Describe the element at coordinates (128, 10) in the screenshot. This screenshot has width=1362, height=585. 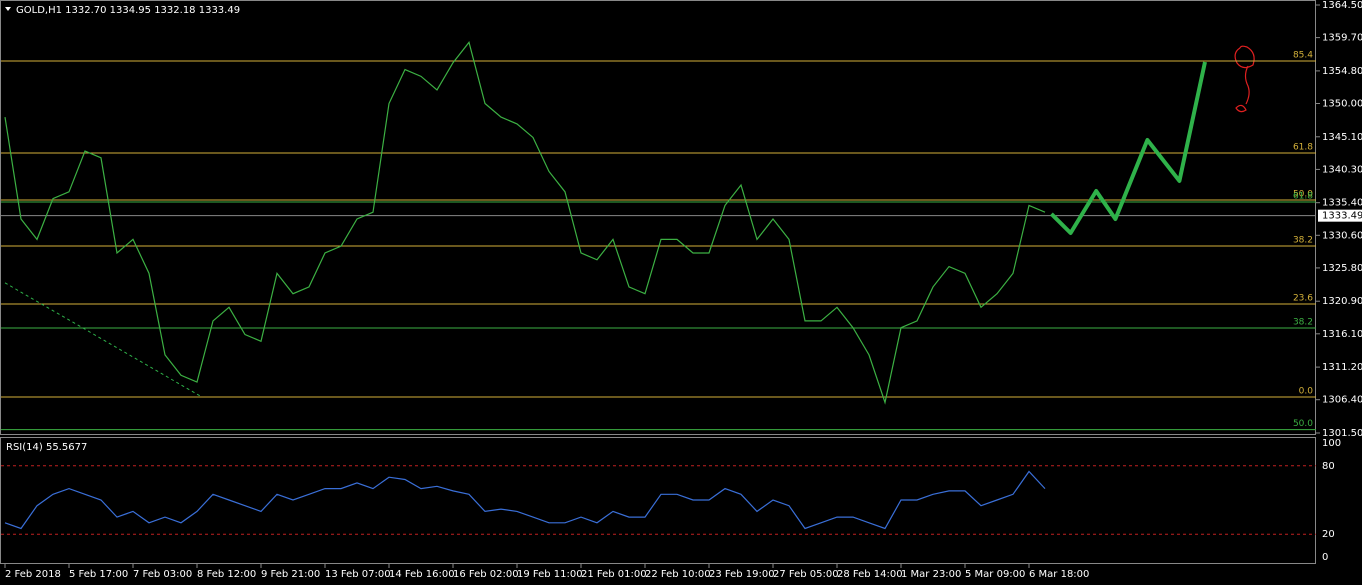
I see `chart-title: GOLD,H1 1332.70 1334.95 1332.18 1333.49` at that location.